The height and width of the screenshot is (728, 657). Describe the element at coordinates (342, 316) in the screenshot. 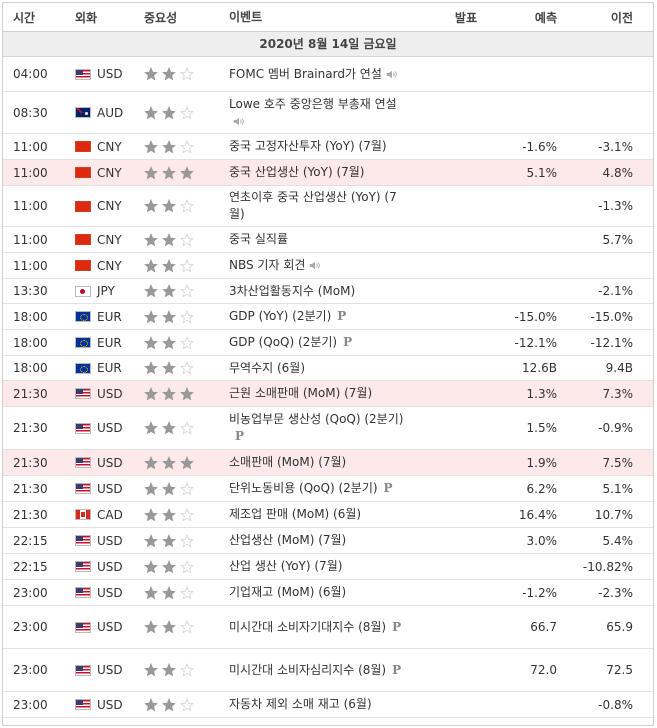

I see `preliminary-icon: P` at that location.